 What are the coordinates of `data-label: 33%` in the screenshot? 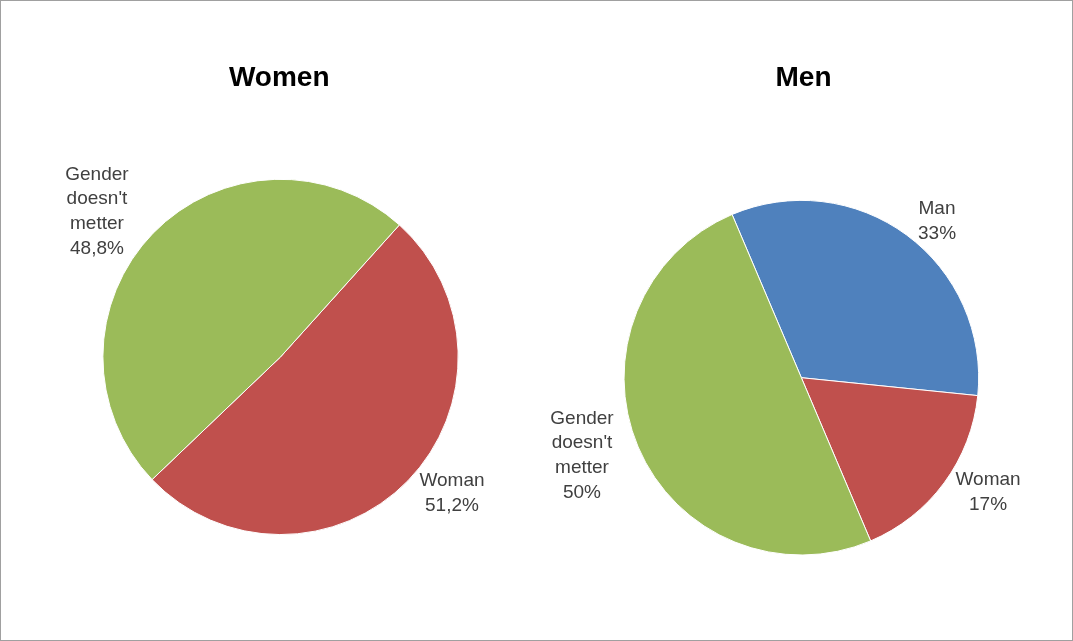 It's located at (937, 233).